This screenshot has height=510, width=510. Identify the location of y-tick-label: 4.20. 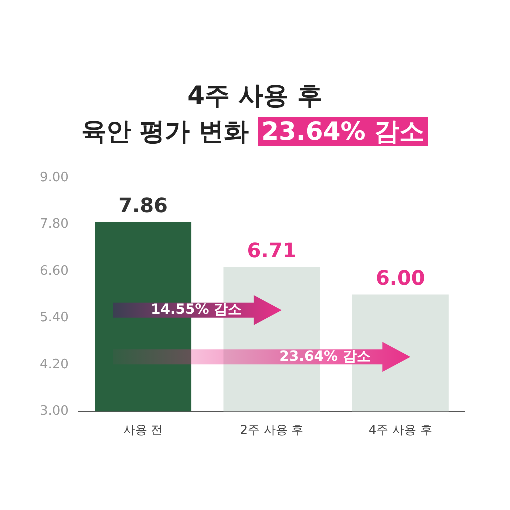
(54, 364).